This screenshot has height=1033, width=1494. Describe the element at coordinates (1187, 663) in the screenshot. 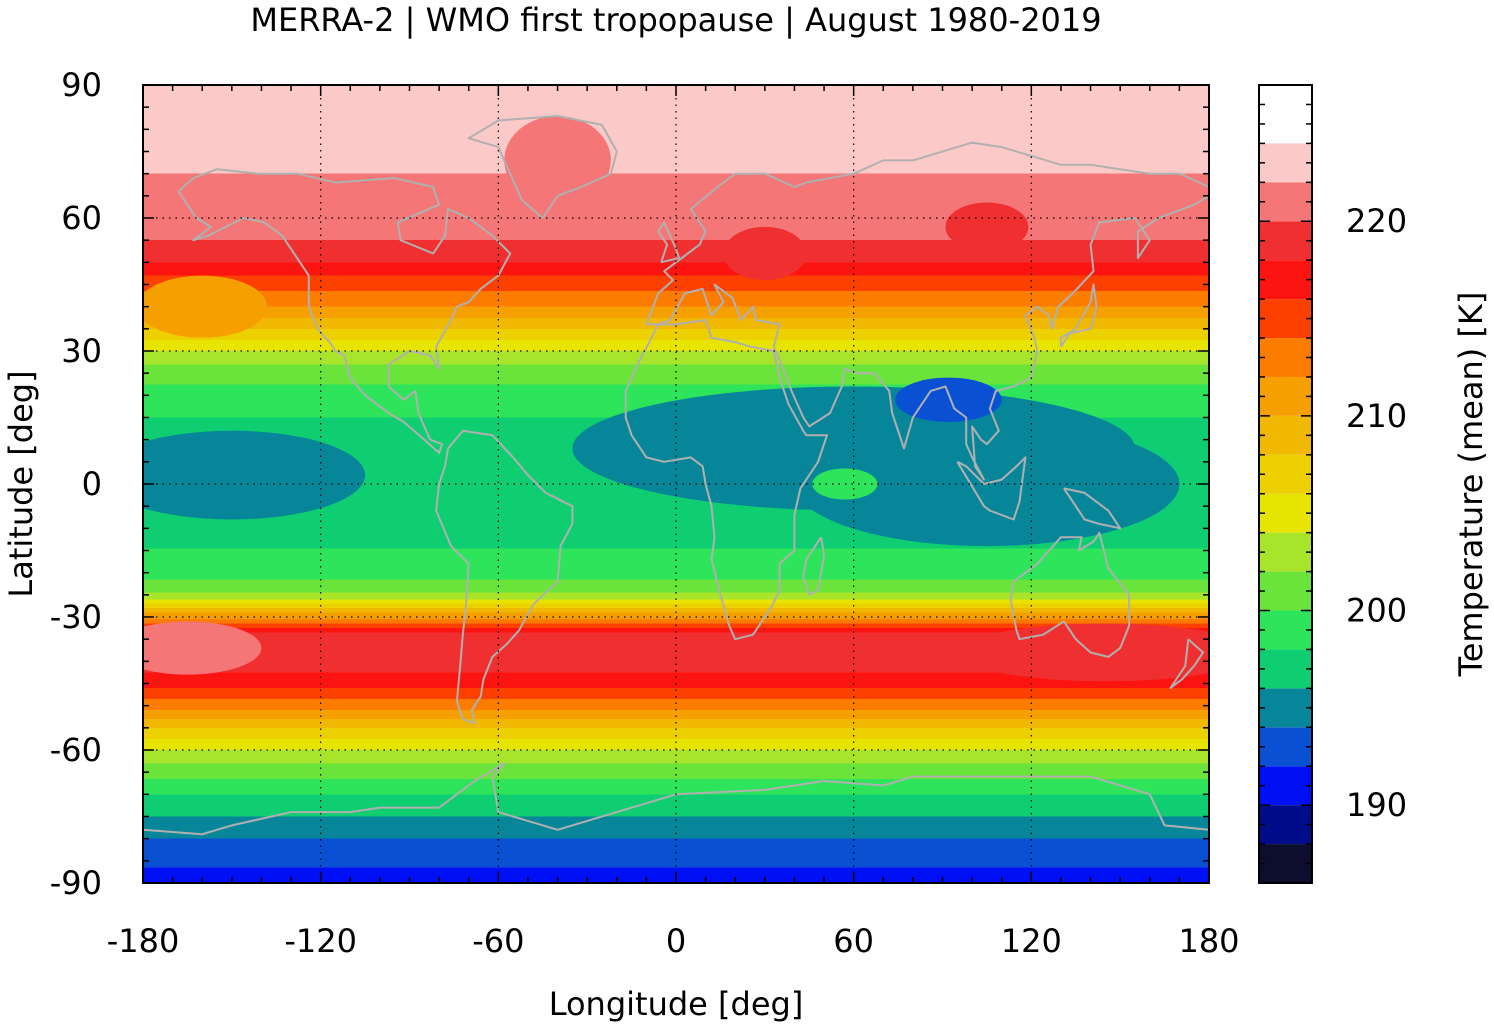

I see `coast-new-zealand` at that location.